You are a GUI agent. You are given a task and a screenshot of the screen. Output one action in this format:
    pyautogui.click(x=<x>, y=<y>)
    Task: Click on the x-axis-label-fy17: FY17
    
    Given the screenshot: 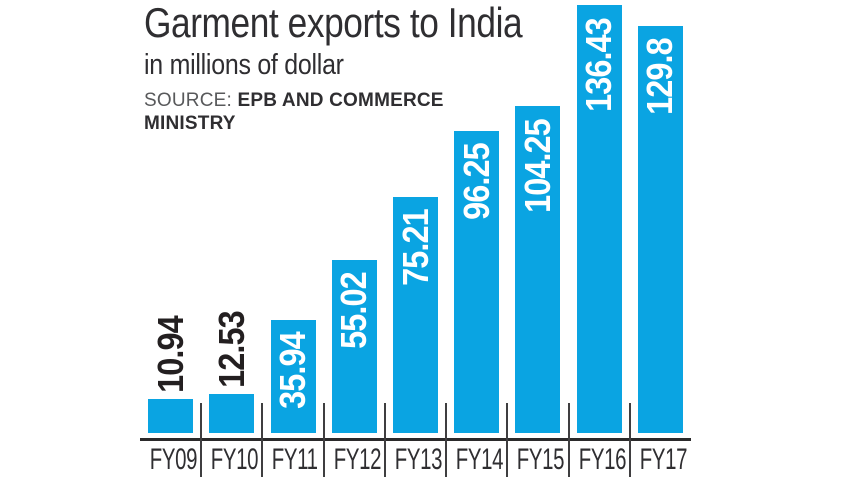 What is the action you would take?
    pyautogui.click(x=663, y=459)
    